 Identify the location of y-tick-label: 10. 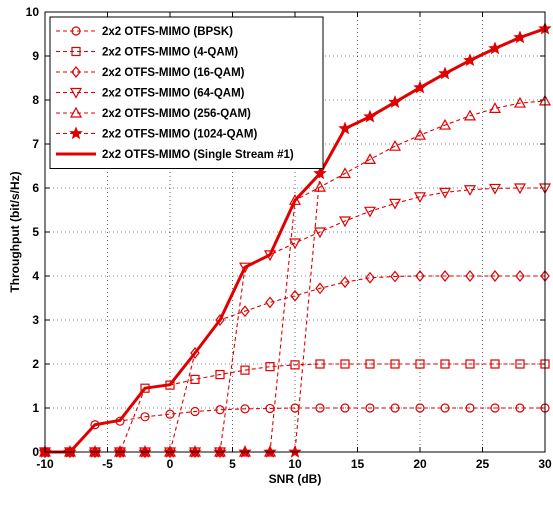
(33, 12).